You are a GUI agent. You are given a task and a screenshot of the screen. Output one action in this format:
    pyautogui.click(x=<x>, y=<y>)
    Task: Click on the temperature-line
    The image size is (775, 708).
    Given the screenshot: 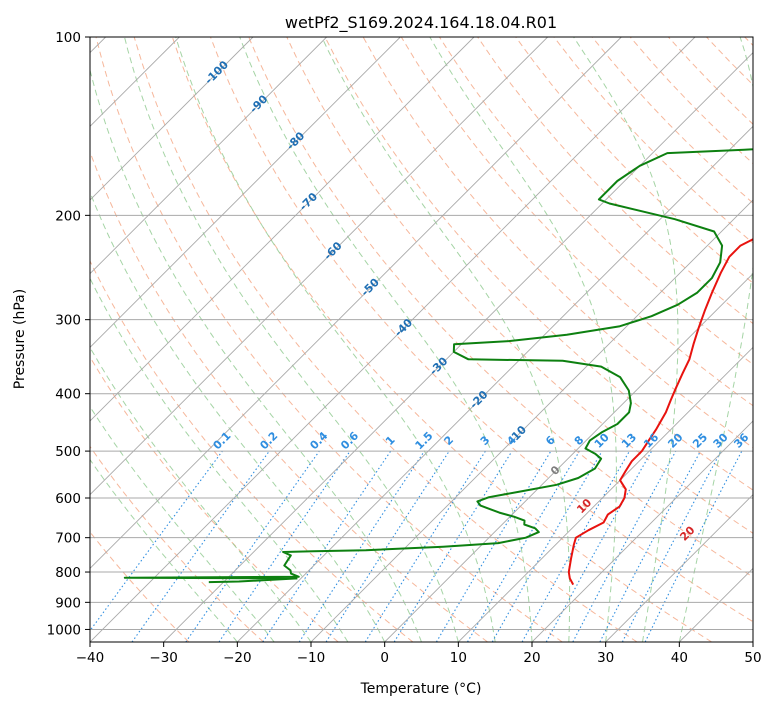 What is the action you would take?
    pyautogui.click(x=660, y=412)
    